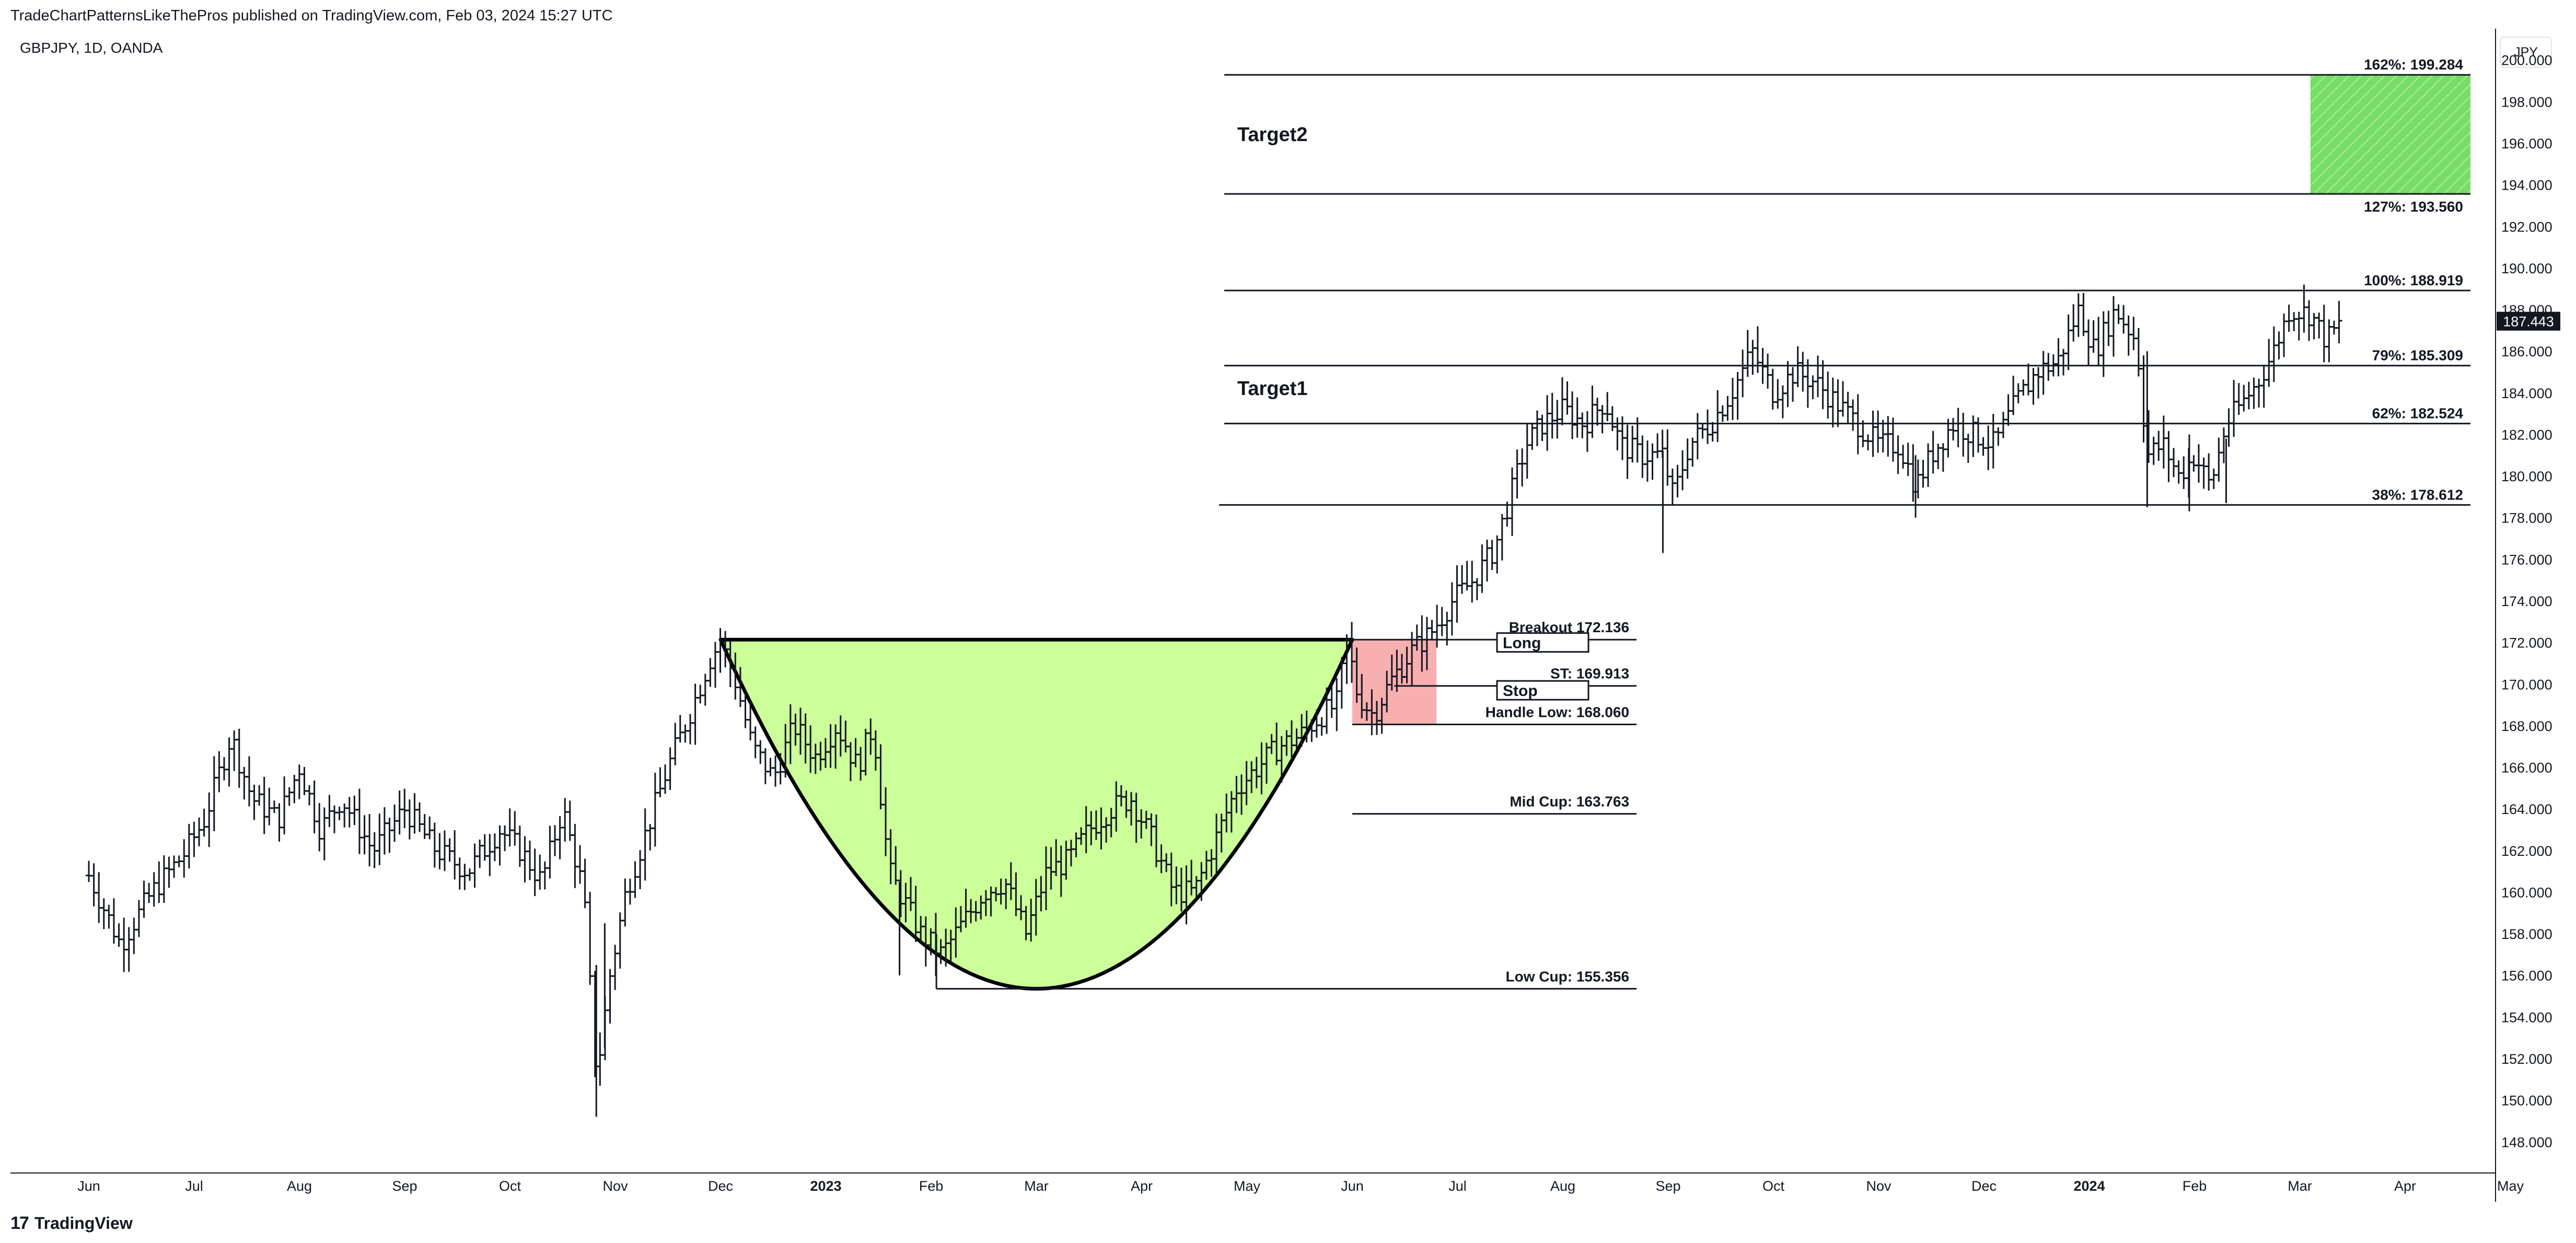 The width and height of the screenshot is (2576, 1243). Describe the element at coordinates (2526, 976) in the screenshot. I see `y-tick-label: 156.000` at that location.